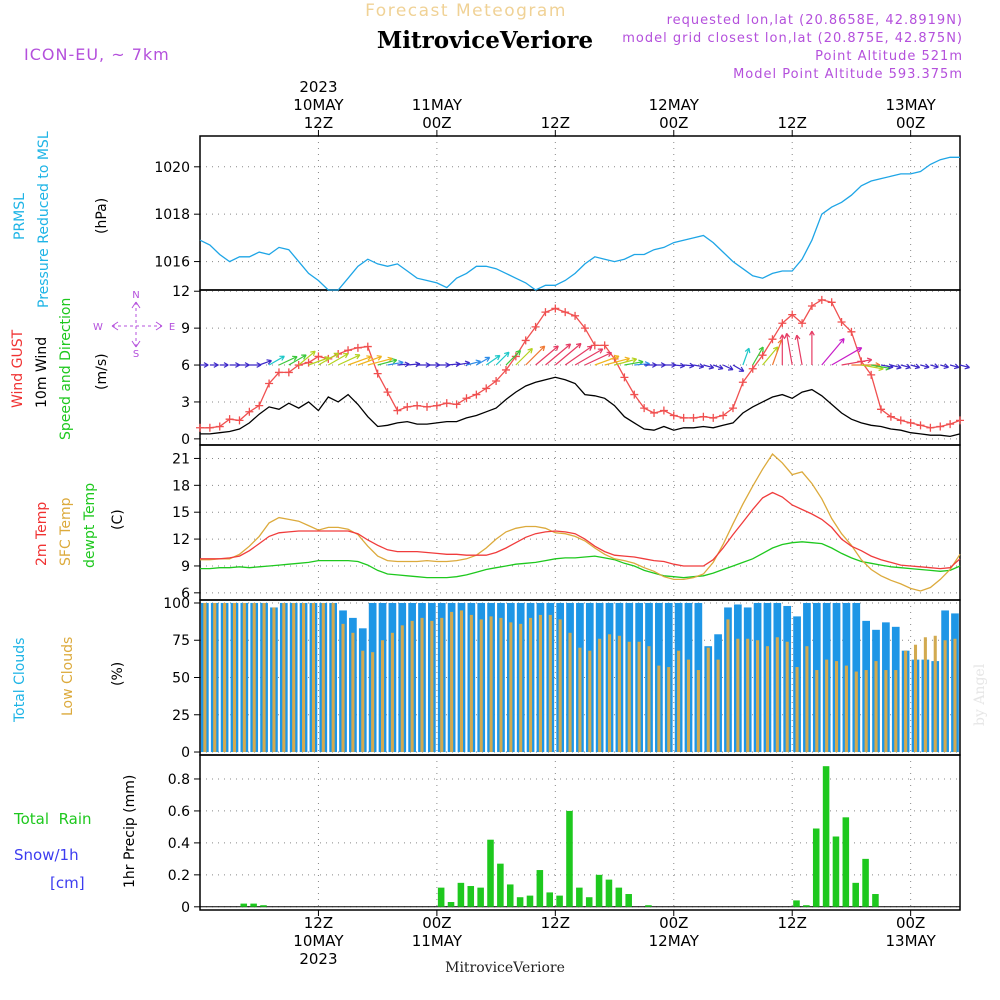 The image size is (1000, 1000). What do you see at coordinates (318, 123) in the screenshot?
I see `x-tick-label-top: 12Z` at bounding box center [318, 123].